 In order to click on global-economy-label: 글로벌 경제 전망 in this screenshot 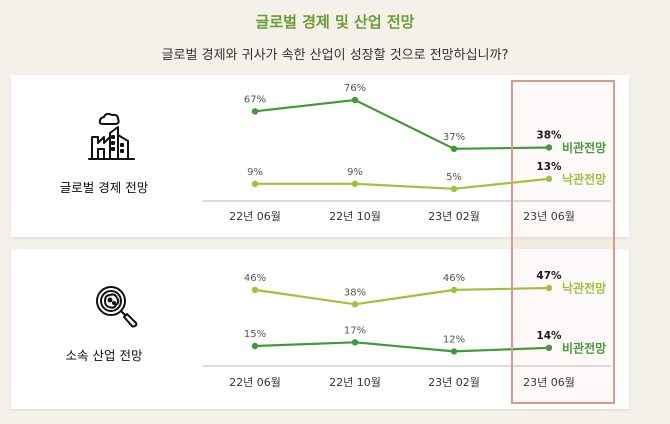, I will do `click(104, 187)`.